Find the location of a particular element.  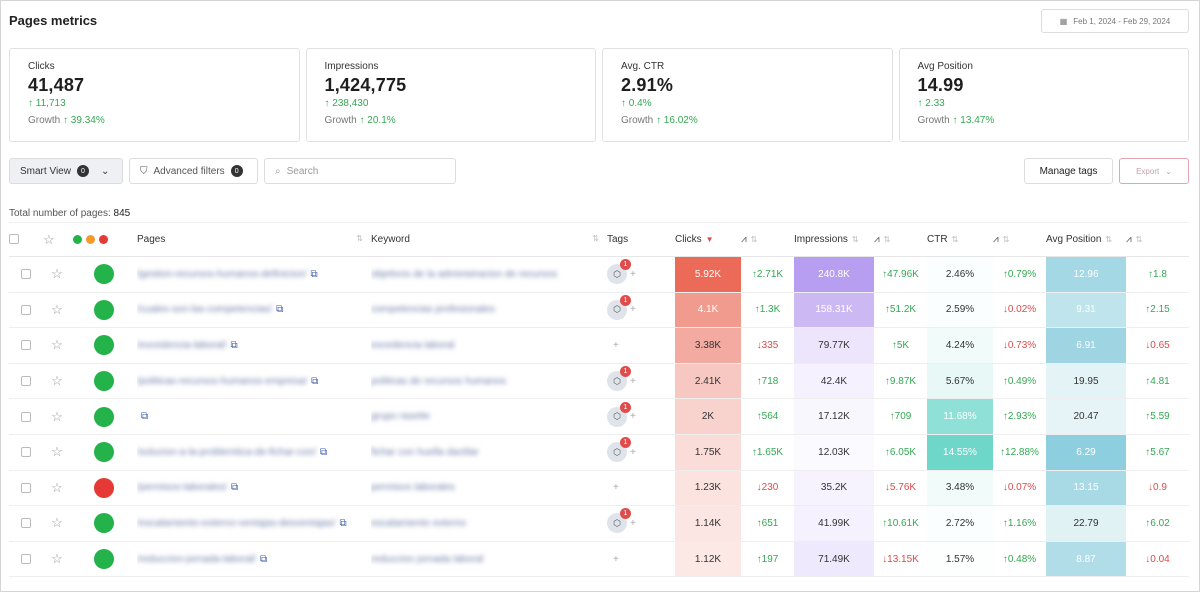

column-header-keyword: Keyword ⇅ is located at coordinates (489, 239).